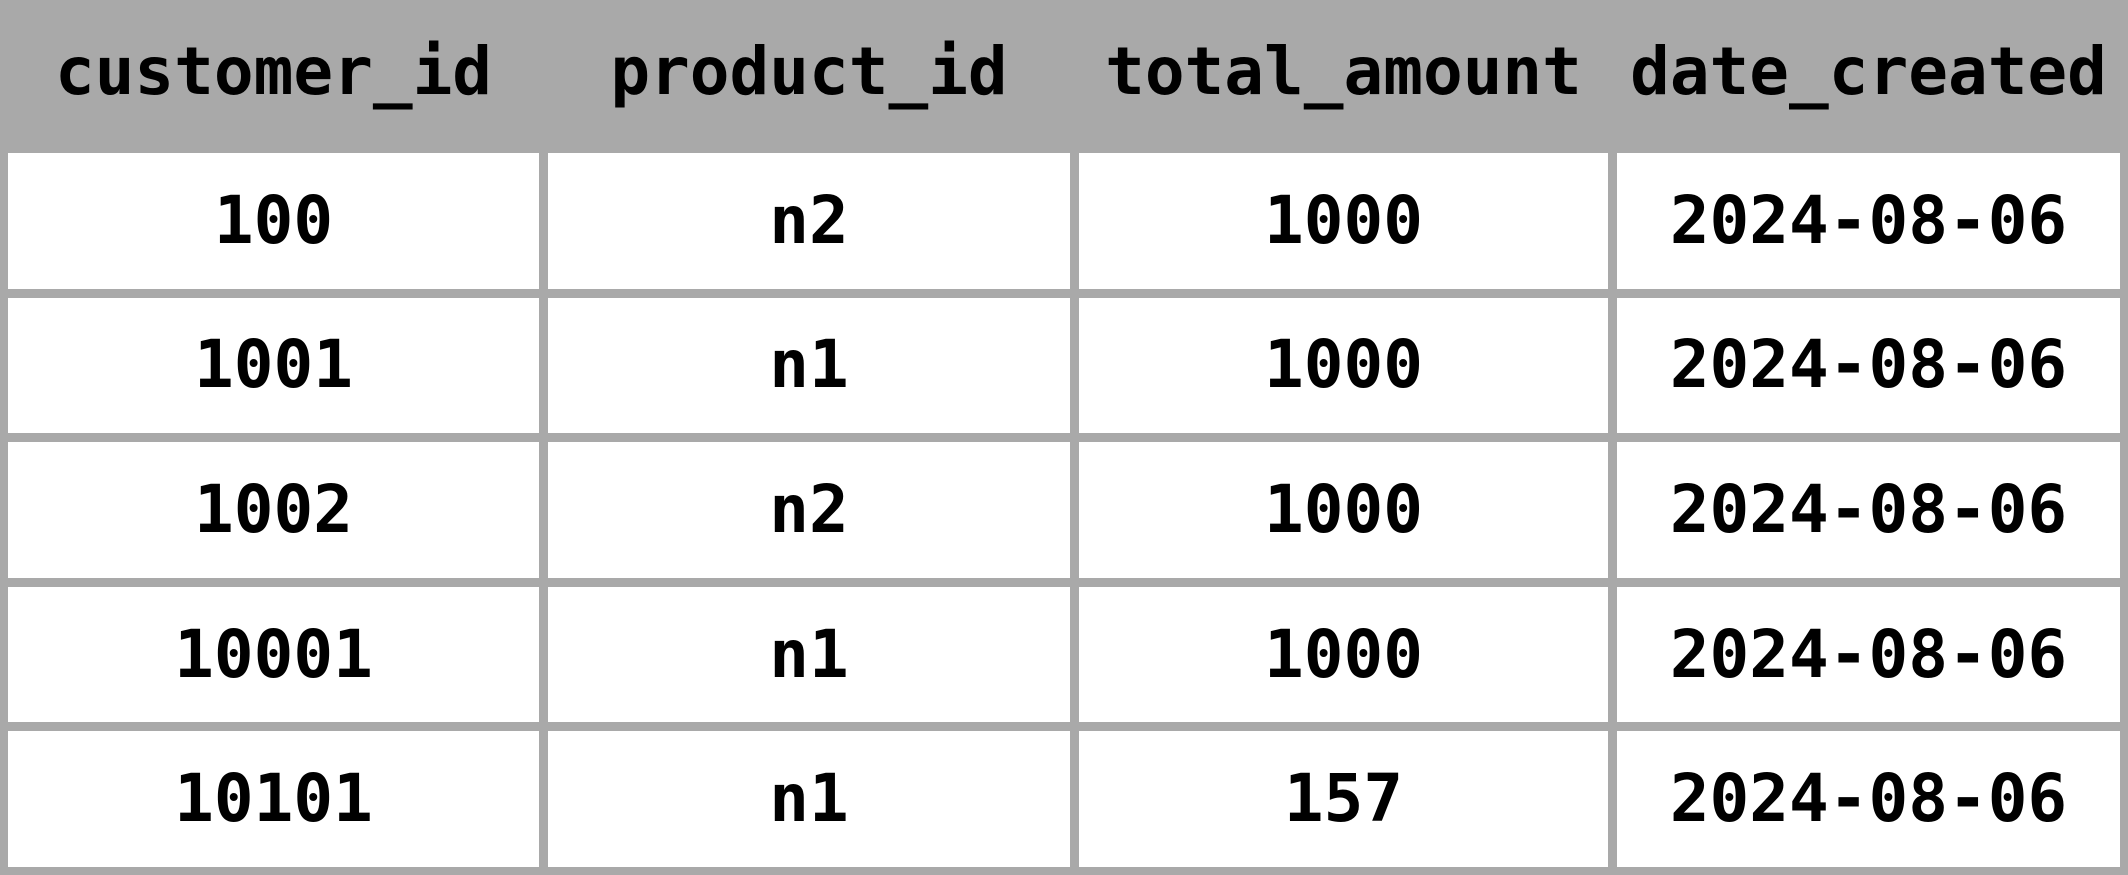 The height and width of the screenshot is (875, 2128). I want to click on column-header-date-created: date_created, so click(1868, 71).